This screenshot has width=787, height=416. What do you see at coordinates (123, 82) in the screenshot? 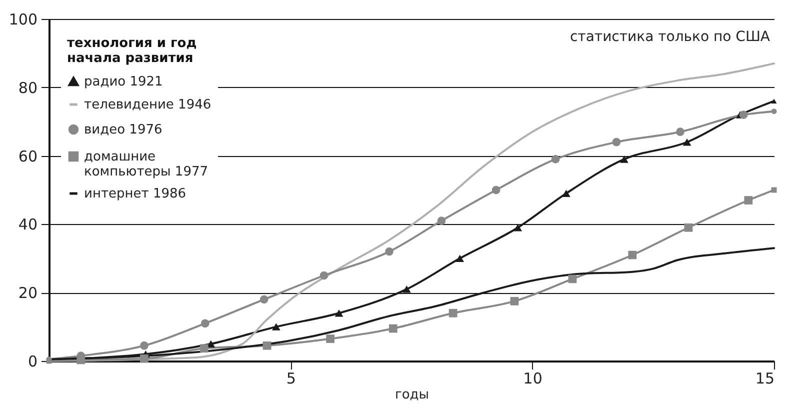
I see `legend-label: радио 1921` at bounding box center [123, 82].